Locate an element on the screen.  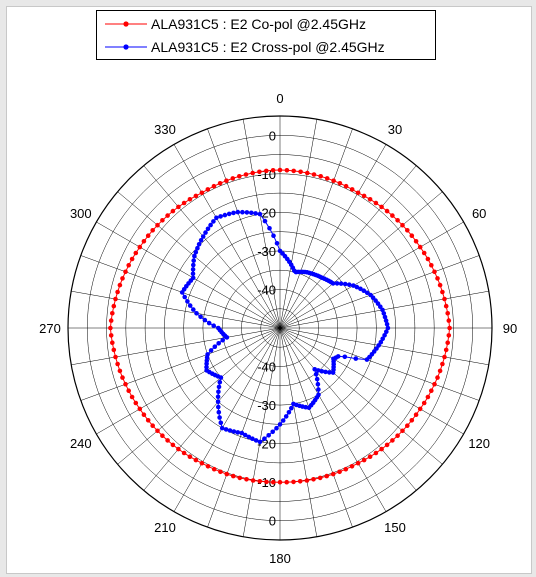
angle-tick-label: 150 is located at coordinates (395, 527).